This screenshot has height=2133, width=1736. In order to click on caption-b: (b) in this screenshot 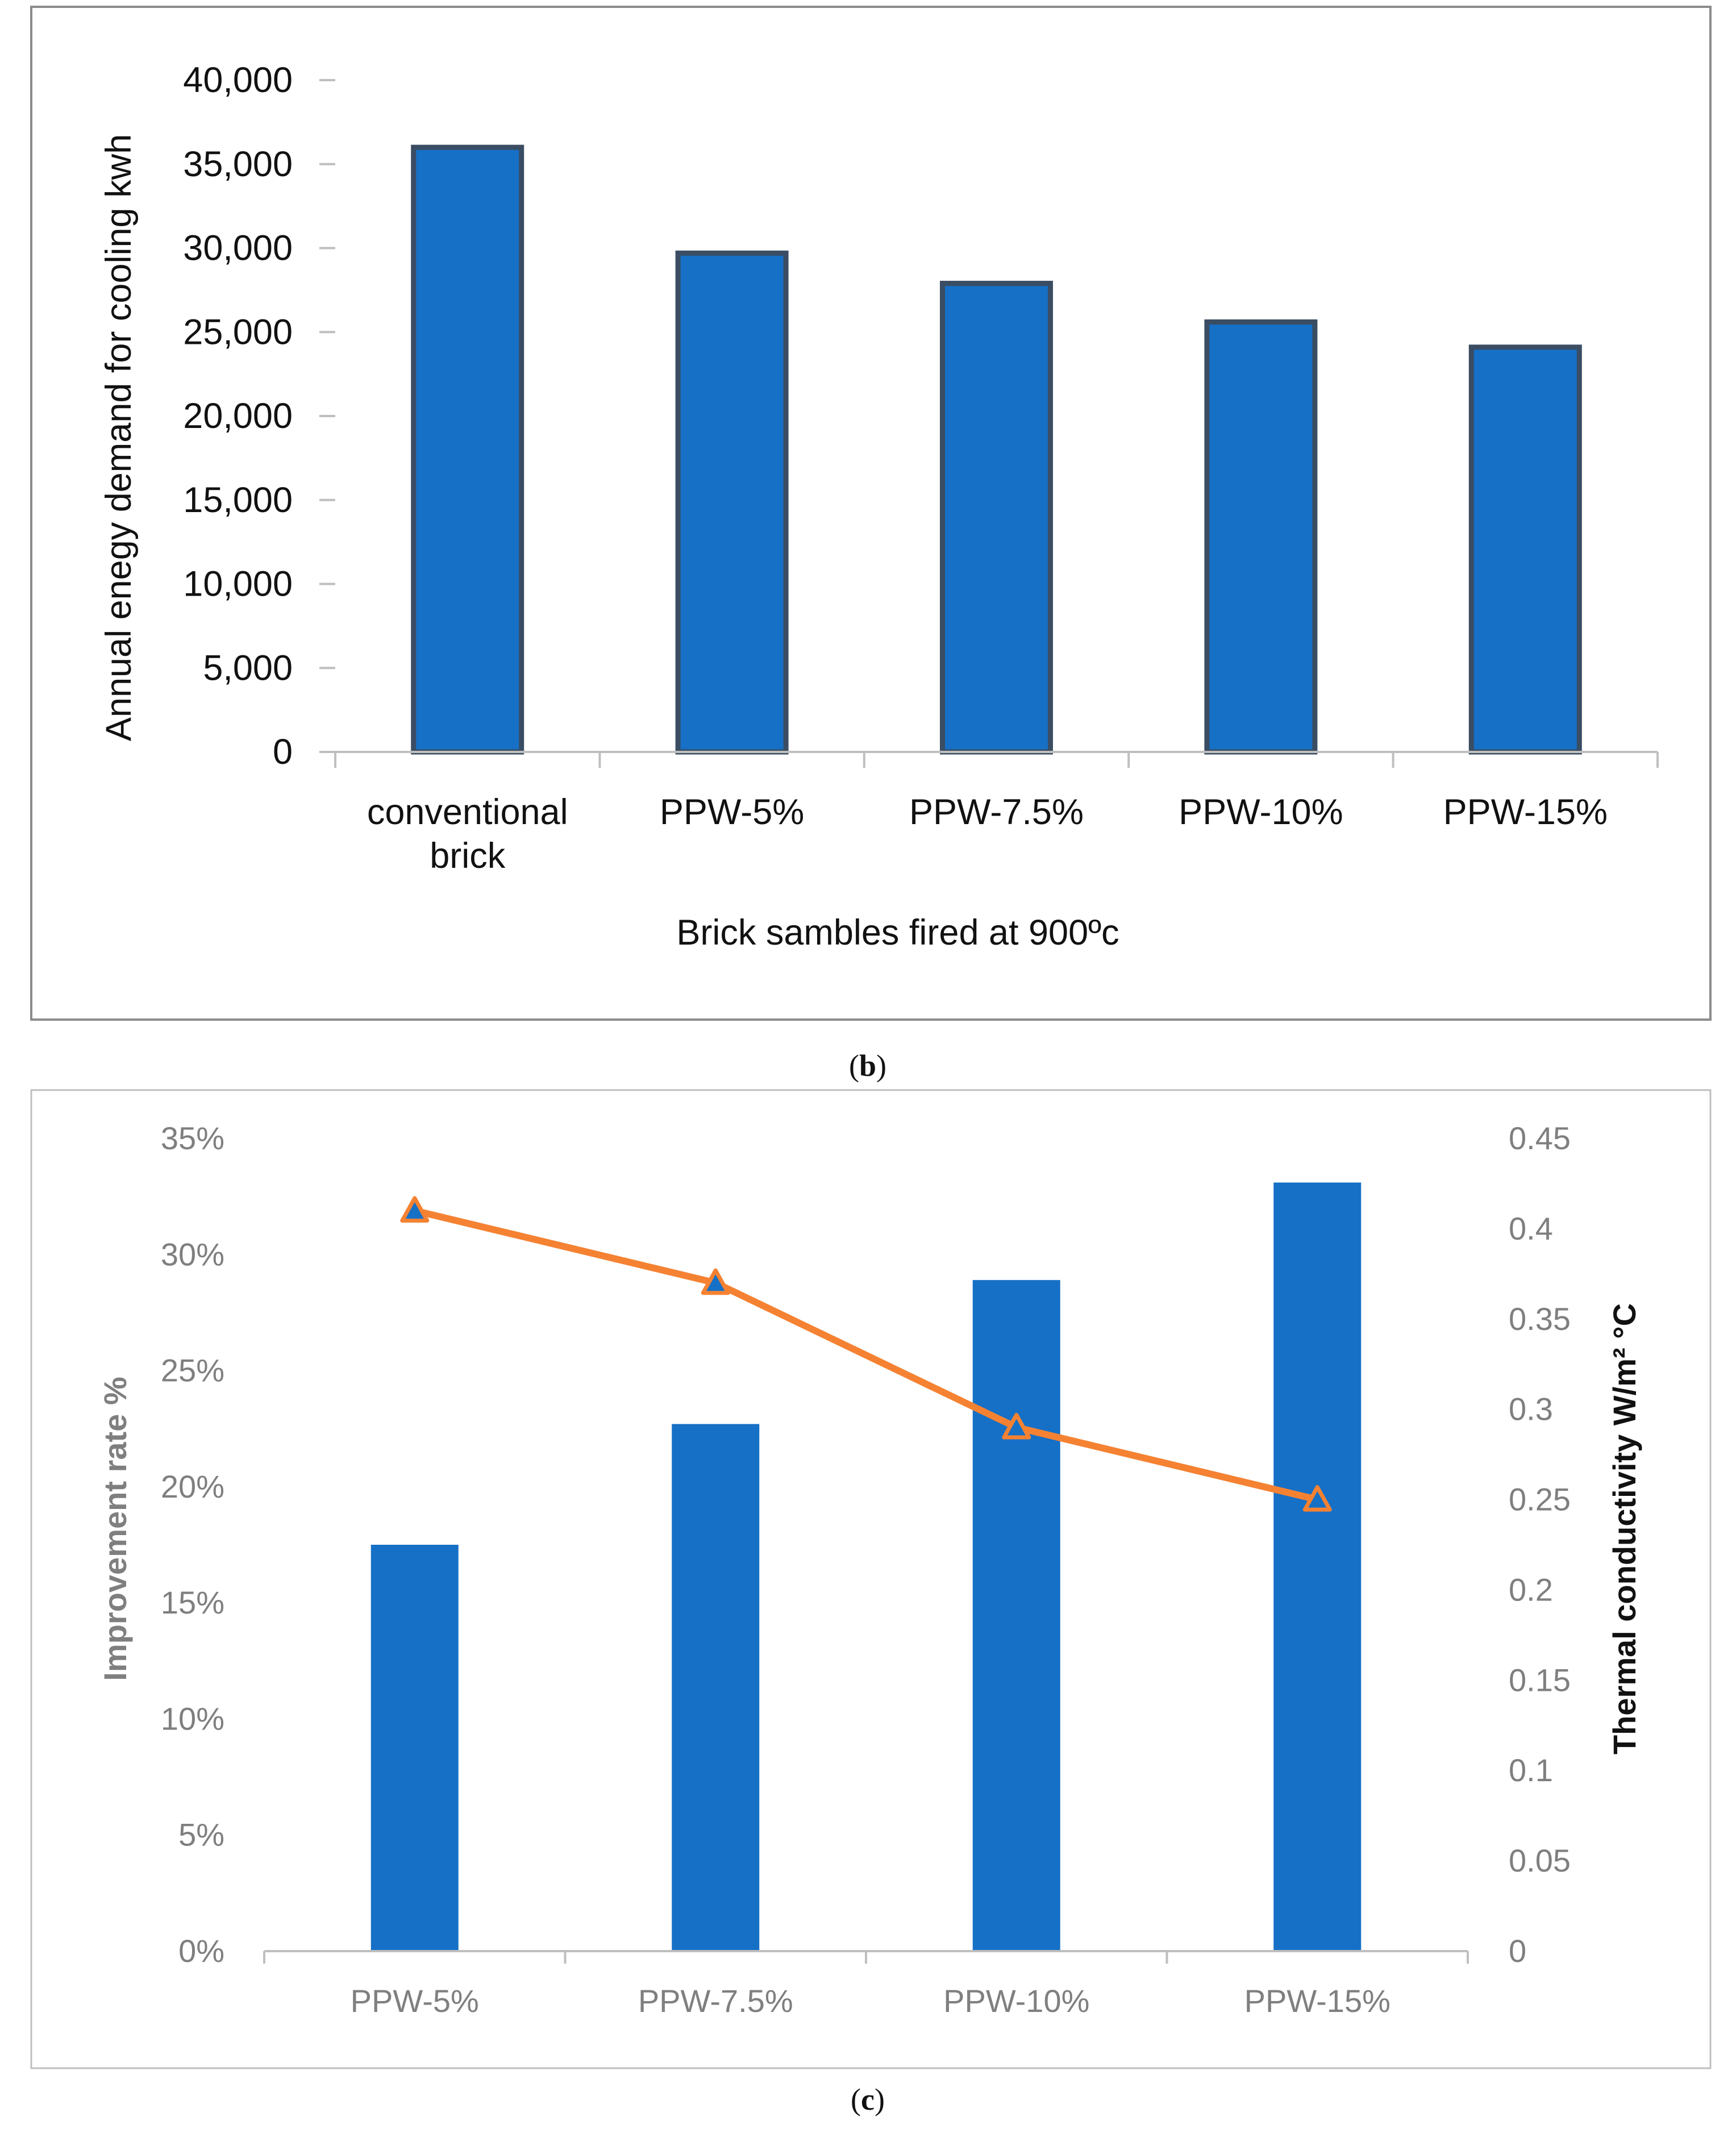, I will do `click(867, 1066)`.